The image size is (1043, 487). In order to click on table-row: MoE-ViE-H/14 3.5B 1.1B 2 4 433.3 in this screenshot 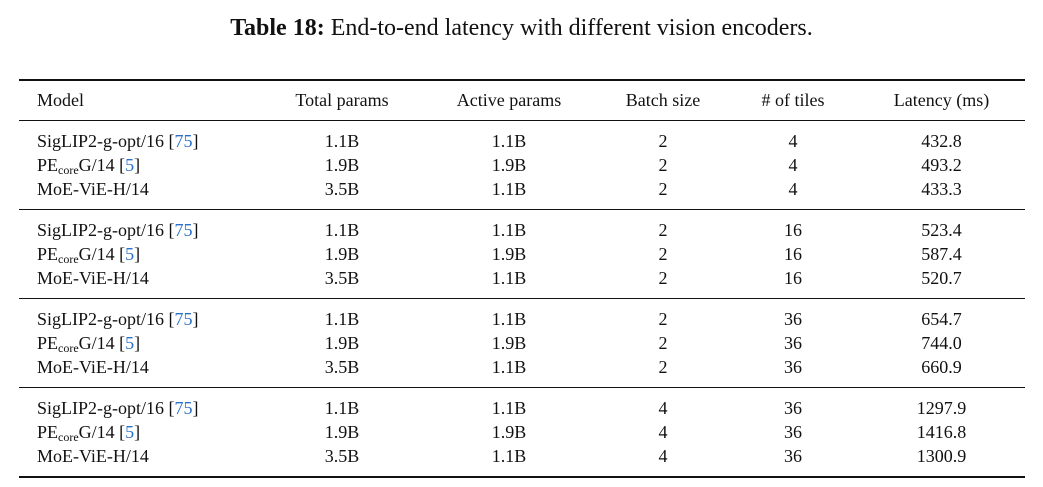, I will do `click(522, 193)`.